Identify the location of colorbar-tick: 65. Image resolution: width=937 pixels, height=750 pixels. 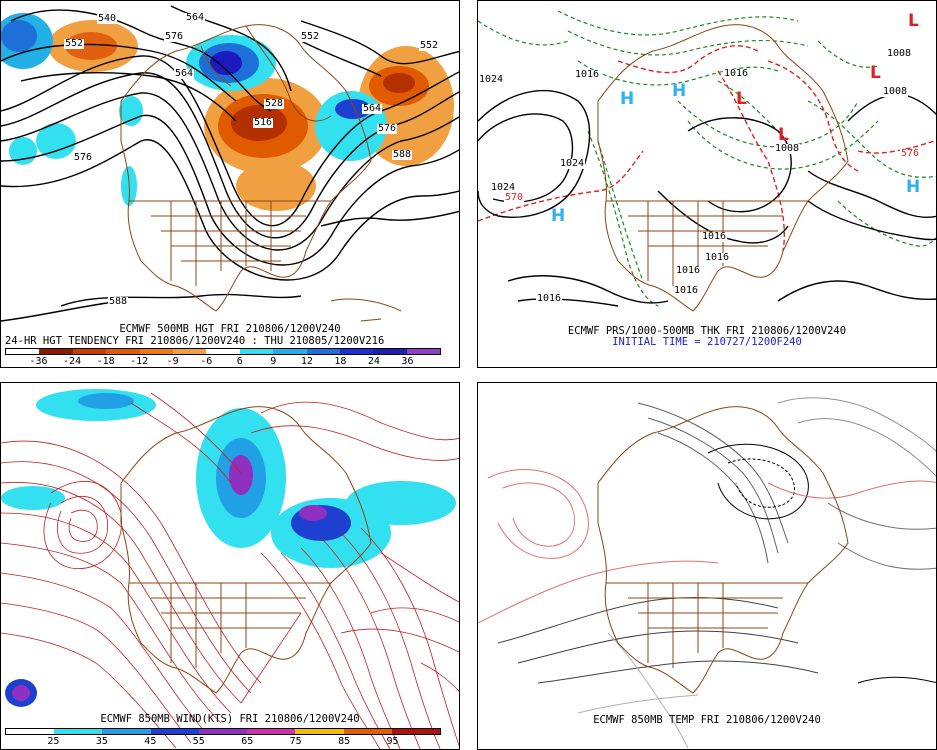
(247, 741).